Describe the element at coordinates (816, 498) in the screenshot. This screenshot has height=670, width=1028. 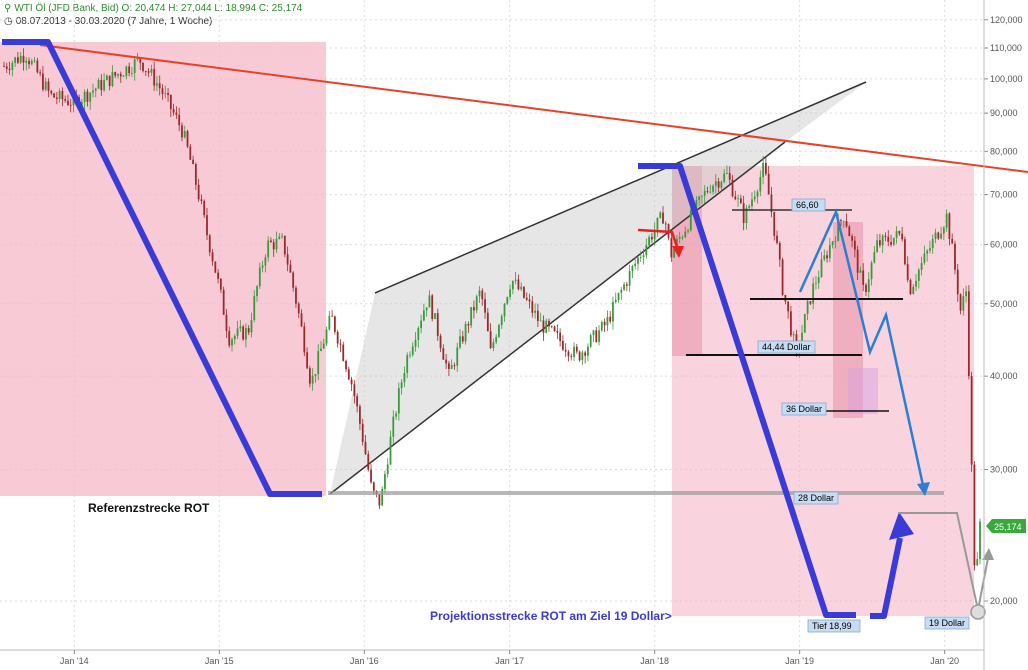
I see `label-28-dollar: 28 Dollar` at that location.